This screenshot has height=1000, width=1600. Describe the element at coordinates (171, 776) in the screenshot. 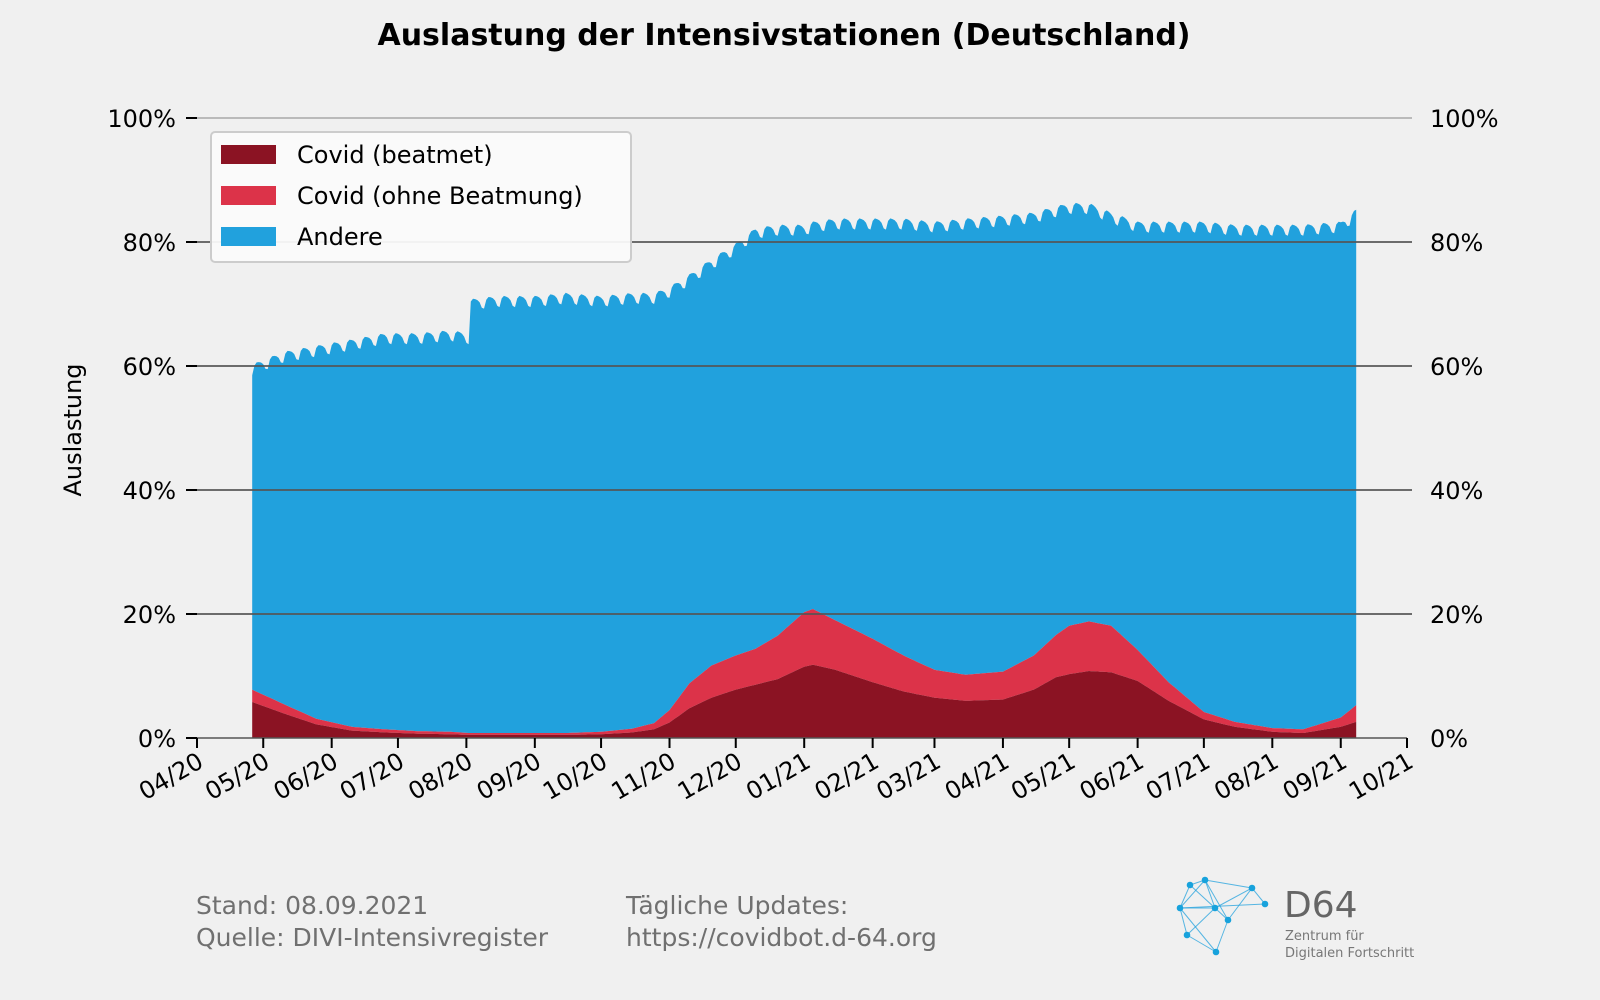

I see `x-tick-label: 04/20` at that location.